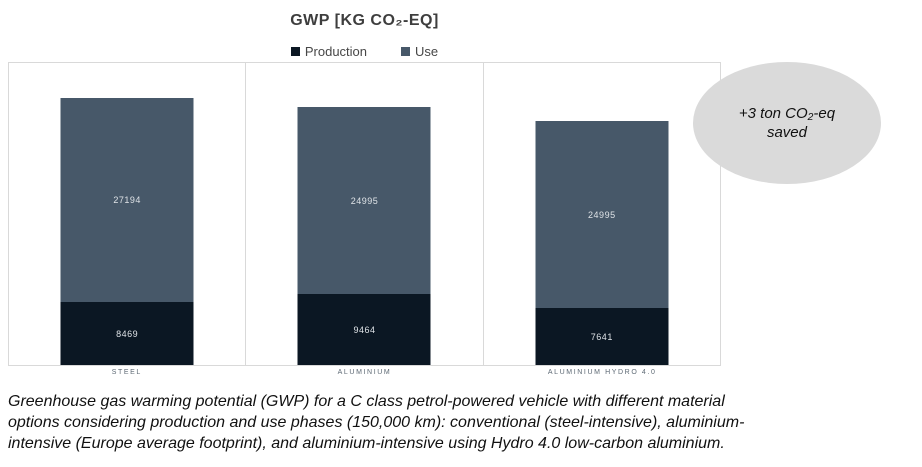 This screenshot has width=922, height=467. What do you see at coordinates (364, 20) in the screenshot?
I see `chart-title: GWP [KG CO₂-EQ]` at bounding box center [364, 20].